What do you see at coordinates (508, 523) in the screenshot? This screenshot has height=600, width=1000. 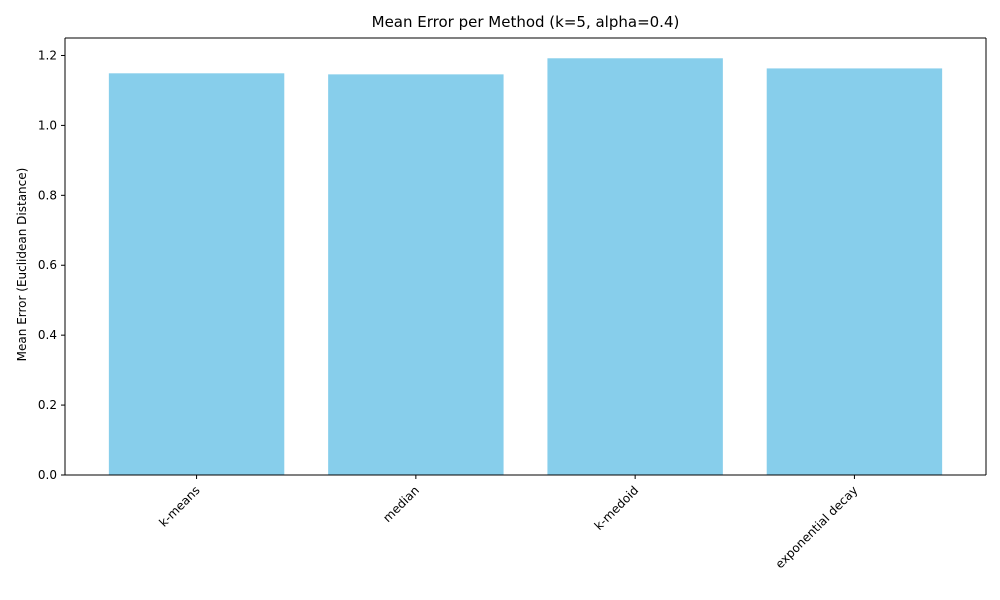 I see `x-axis-ticks: k-means median k-medoid exponential decay` at bounding box center [508, 523].